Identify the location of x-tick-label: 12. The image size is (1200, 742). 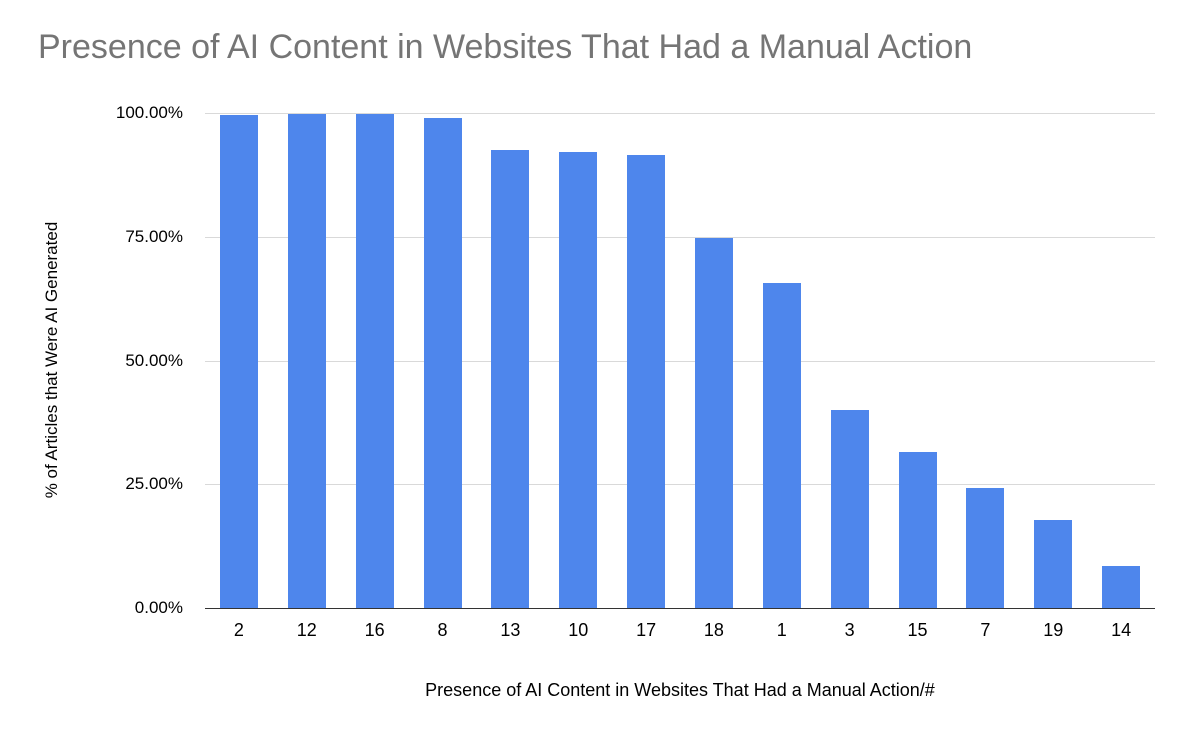
(306, 630).